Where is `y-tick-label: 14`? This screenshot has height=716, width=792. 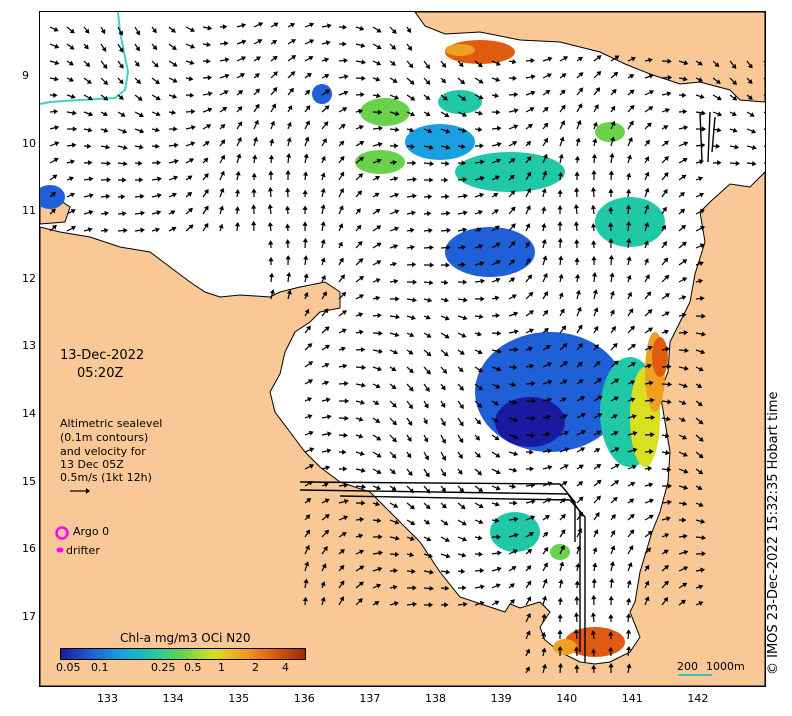 y-tick-label: 14 is located at coordinates (29, 413).